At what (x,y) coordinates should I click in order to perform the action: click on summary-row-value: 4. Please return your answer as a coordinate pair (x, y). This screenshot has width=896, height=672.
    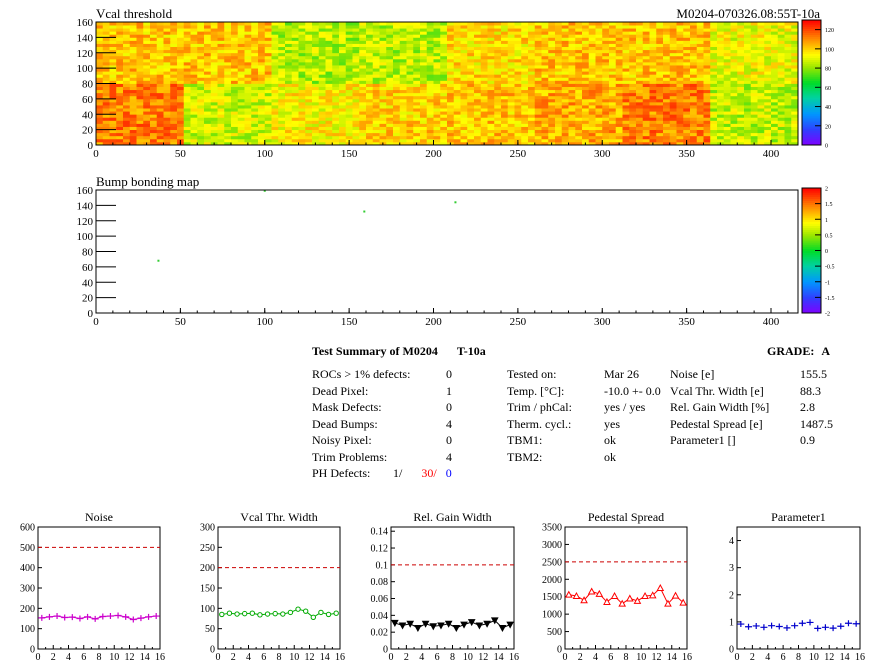
    Looking at the image, I should click on (449, 456).